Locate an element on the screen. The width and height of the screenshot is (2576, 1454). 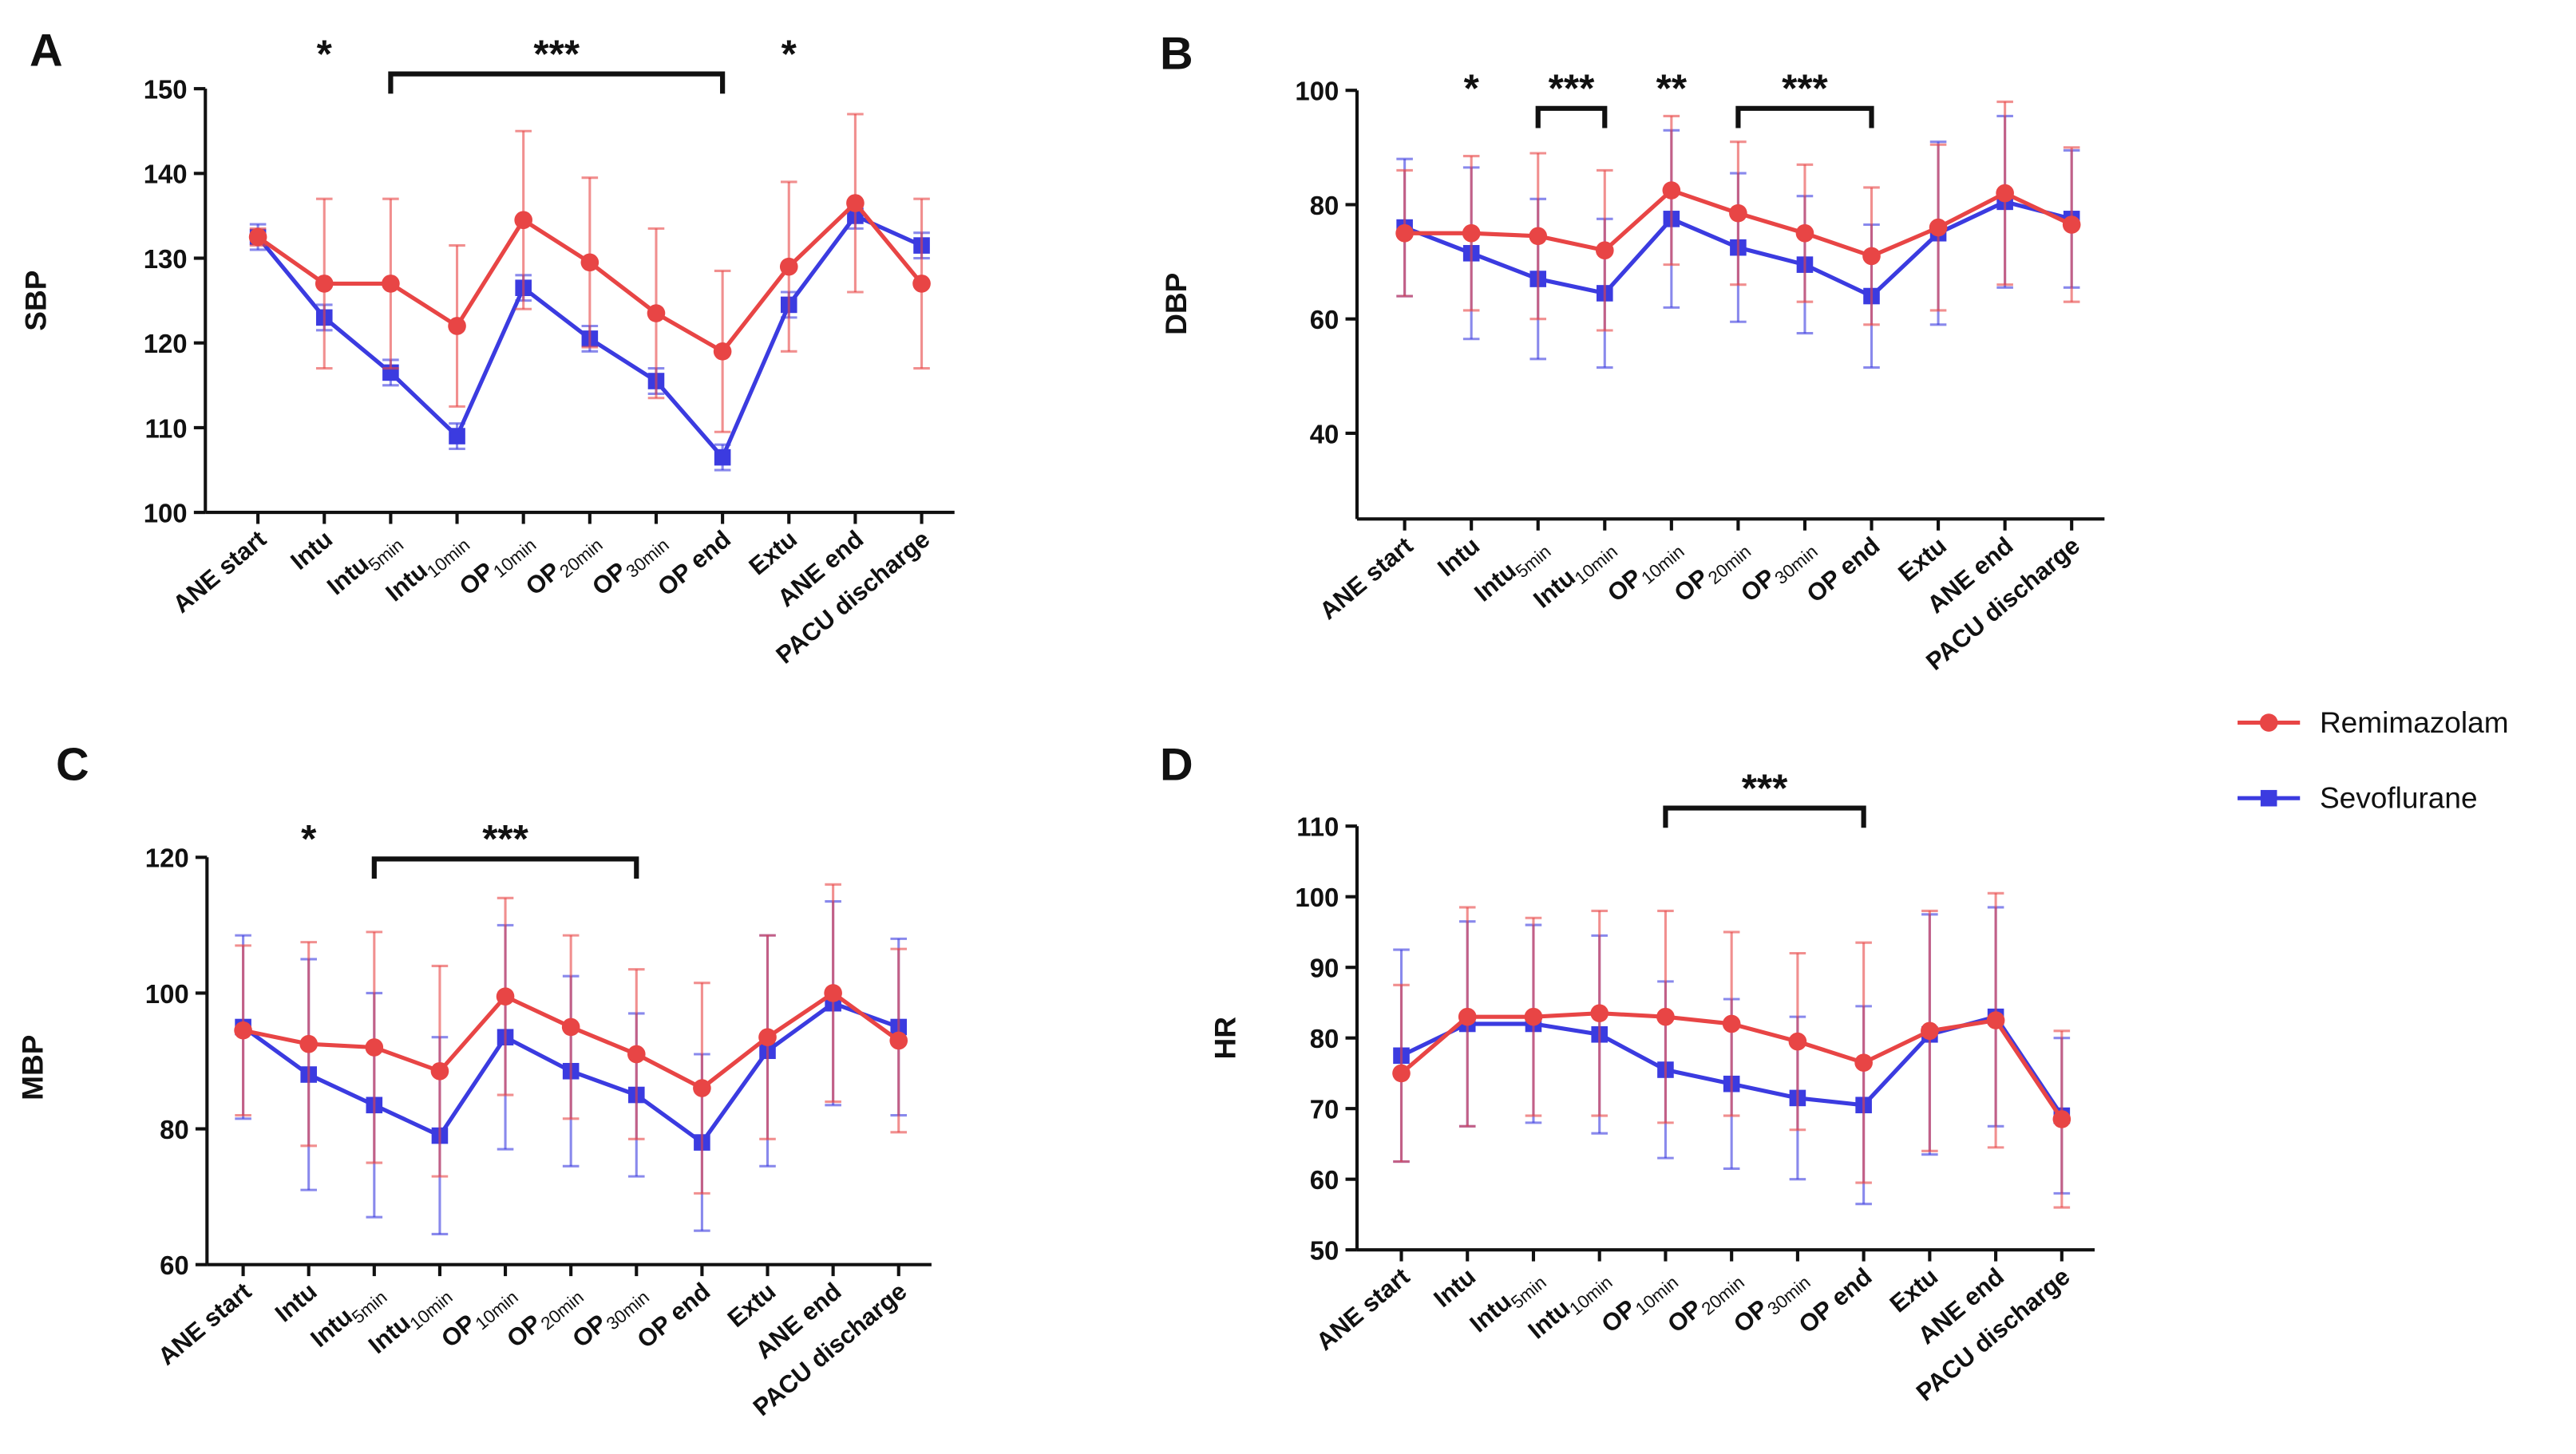
y-axis-label: SBP is located at coordinates (36, 301).